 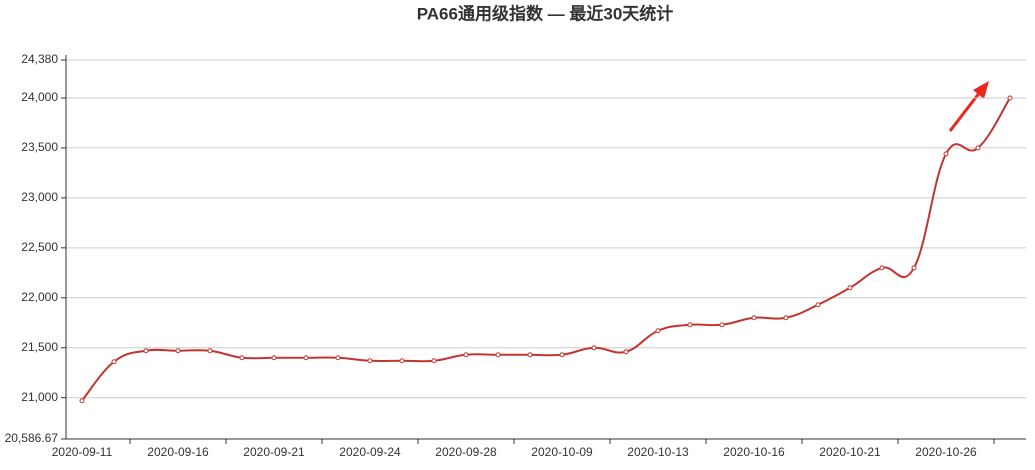 I want to click on y-tick-label: 21,500, so click(x=39, y=347).